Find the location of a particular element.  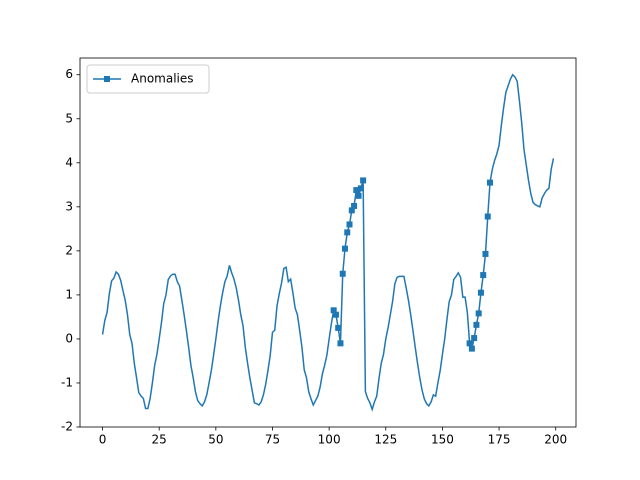

x-tick-label: 150 is located at coordinates (442, 440).